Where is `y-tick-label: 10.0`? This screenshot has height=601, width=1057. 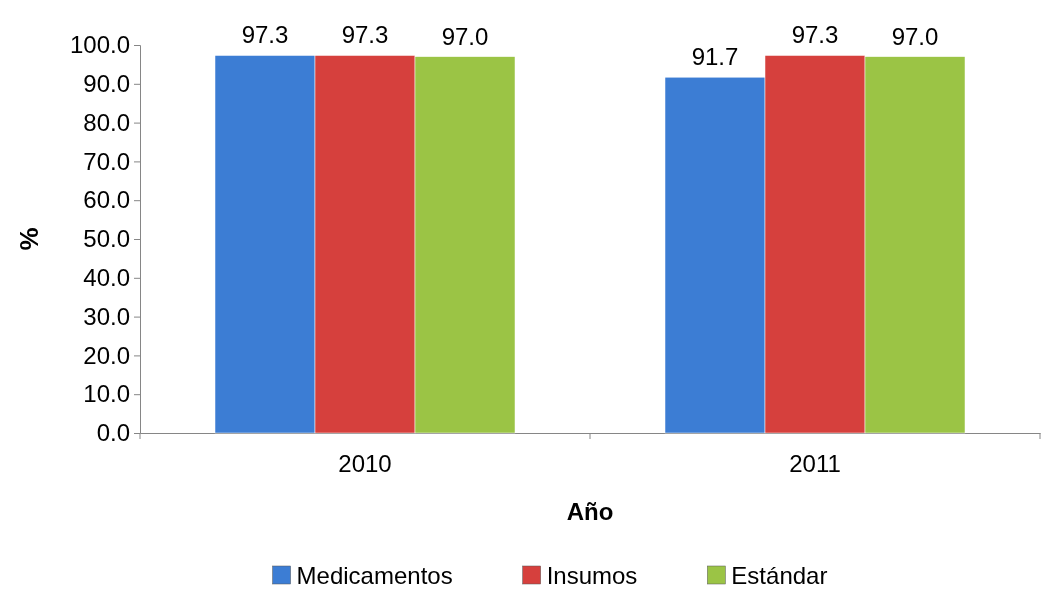
y-tick-label: 10.0 is located at coordinates (106, 394).